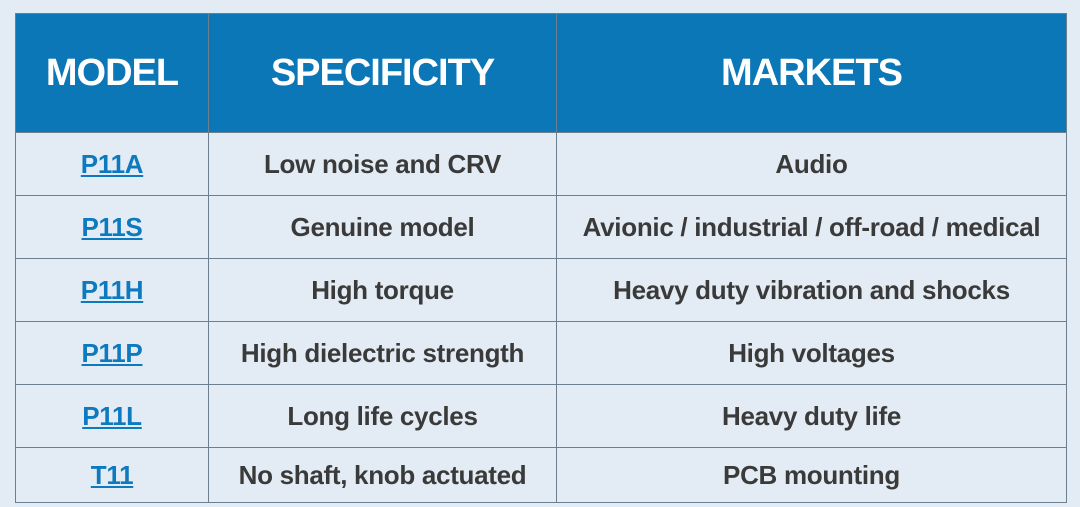  Describe the element at coordinates (811, 416) in the screenshot. I see `table-cell: Heavy duty life` at that location.